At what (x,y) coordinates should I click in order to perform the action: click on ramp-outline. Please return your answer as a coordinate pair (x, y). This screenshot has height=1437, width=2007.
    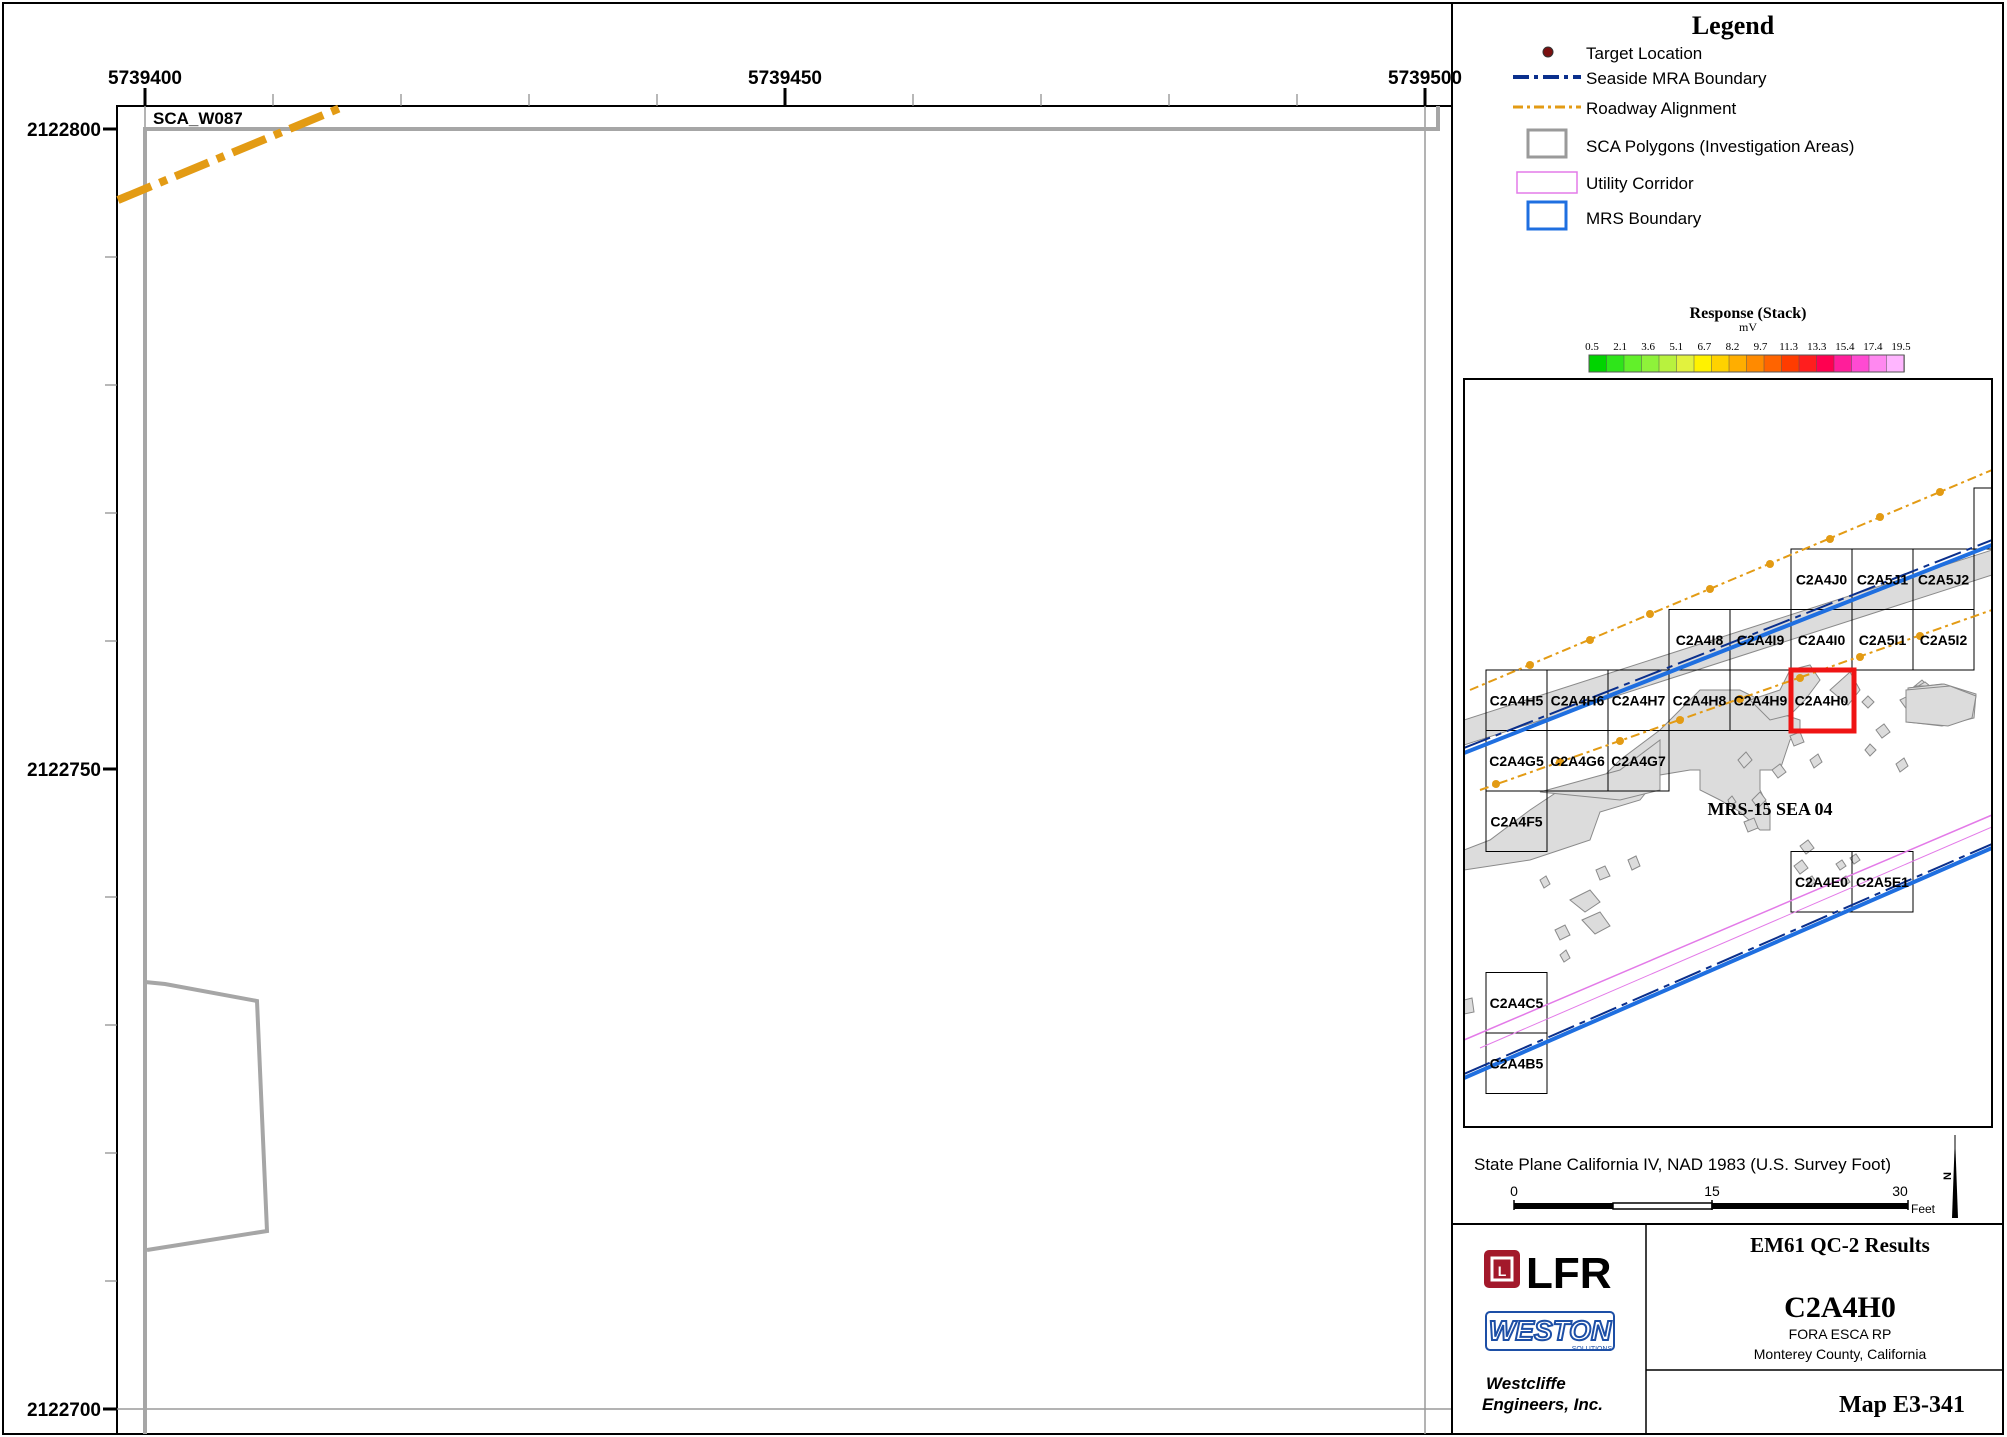
    Looking at the image, I should click on (1746, 363).